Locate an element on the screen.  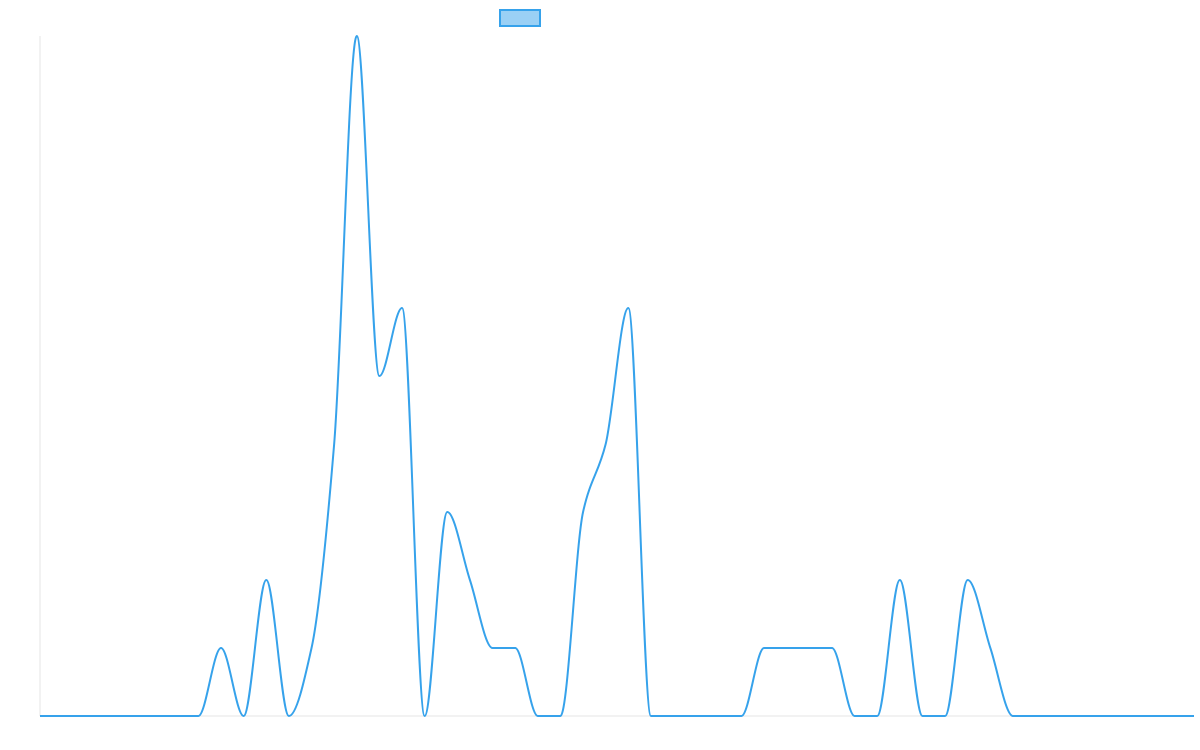
legend-swatch is located at coordinates (520, 18).